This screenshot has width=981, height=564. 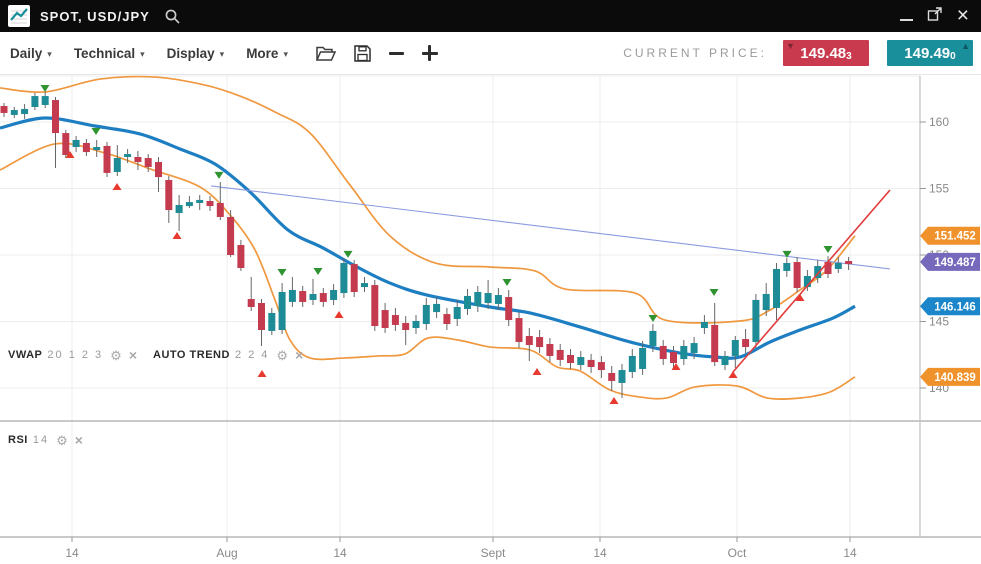 I want to click on zoom-out-button, so click(x=396, y=53).